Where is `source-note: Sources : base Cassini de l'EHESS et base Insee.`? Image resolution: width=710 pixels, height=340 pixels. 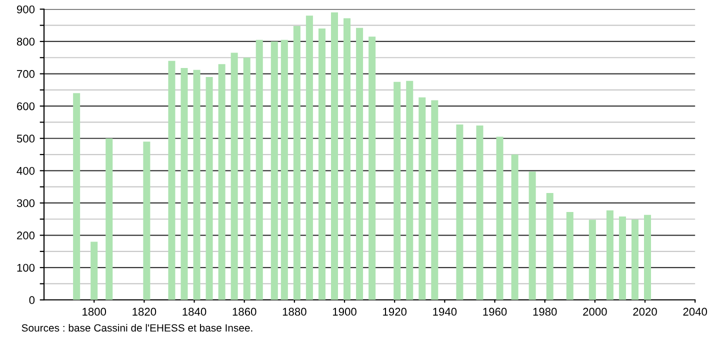 source-note: Sources : base Cassini de l'EHESS et base Insee. is located at coordinates (137, 328).